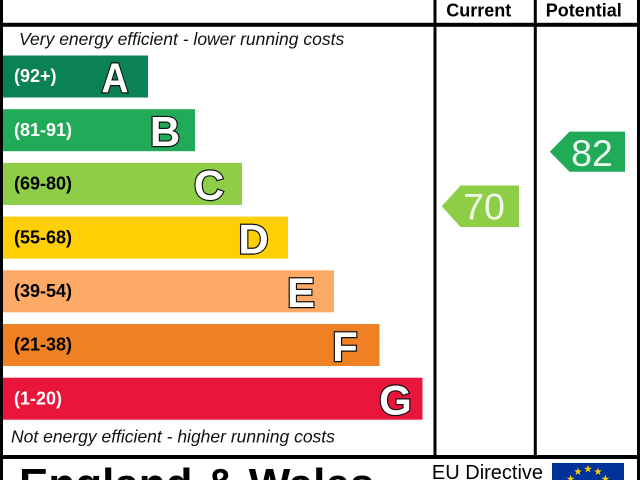  What do you see at coordinates (165, 131) in the screenshot?
I see `svg-text: B` at bounding box center [165, 131].